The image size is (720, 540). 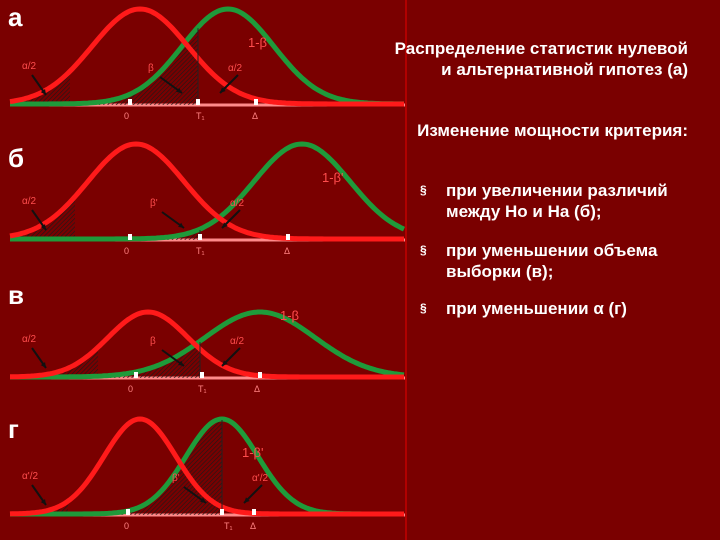 What do you see at coordinates (16, 295) in the screenshot?
I see `panel-letter-v: в` at bounding box center [16, 295].